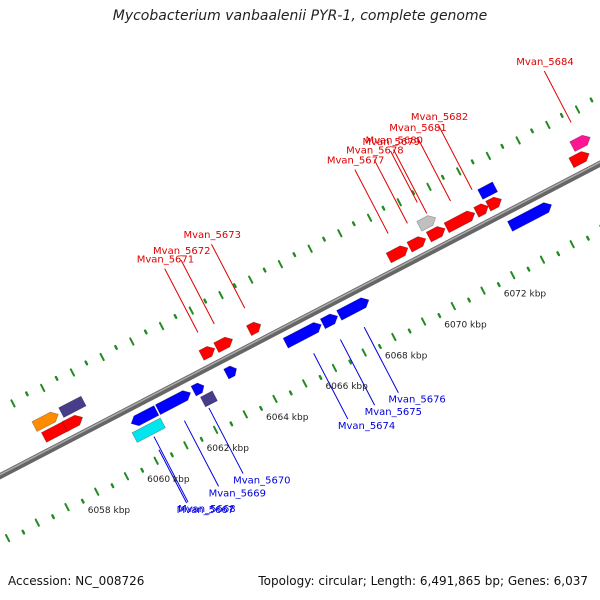  Describe the element at coordinates (228, 449) in the screenshot. I see `tick-label: 6062 kbp` at that location.